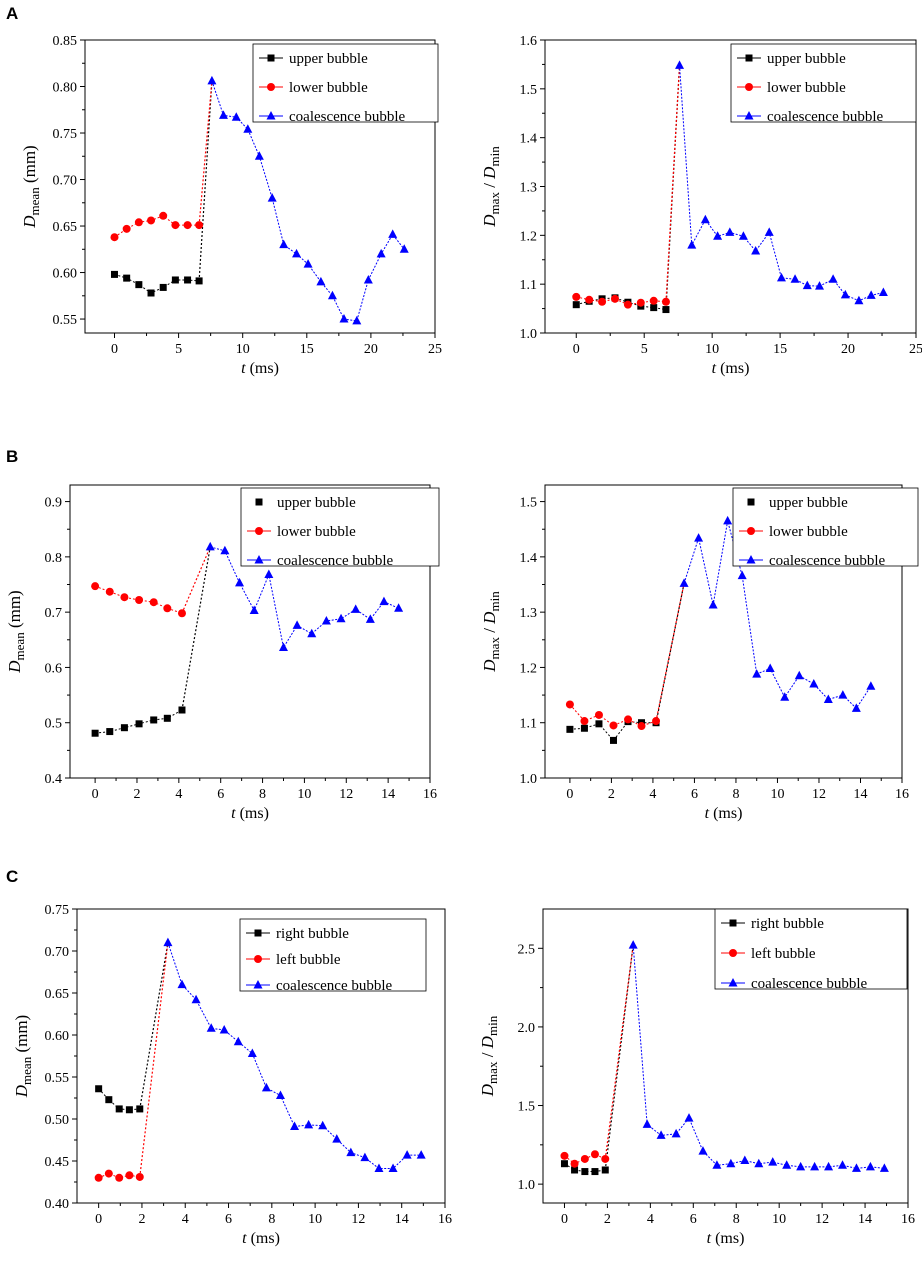  Describe the element at coordinates (304, 597) in the screenshot. I see `coalescence-bubble-line` at that location.